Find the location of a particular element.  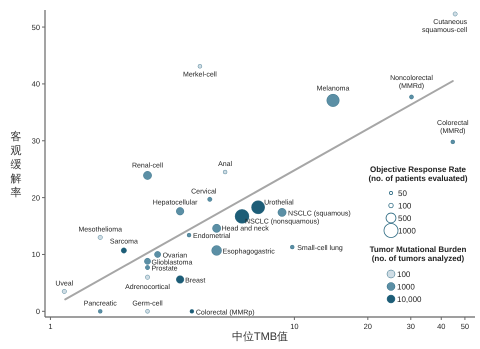

legend-label: 10,000 is located at coordinates (409, 299).